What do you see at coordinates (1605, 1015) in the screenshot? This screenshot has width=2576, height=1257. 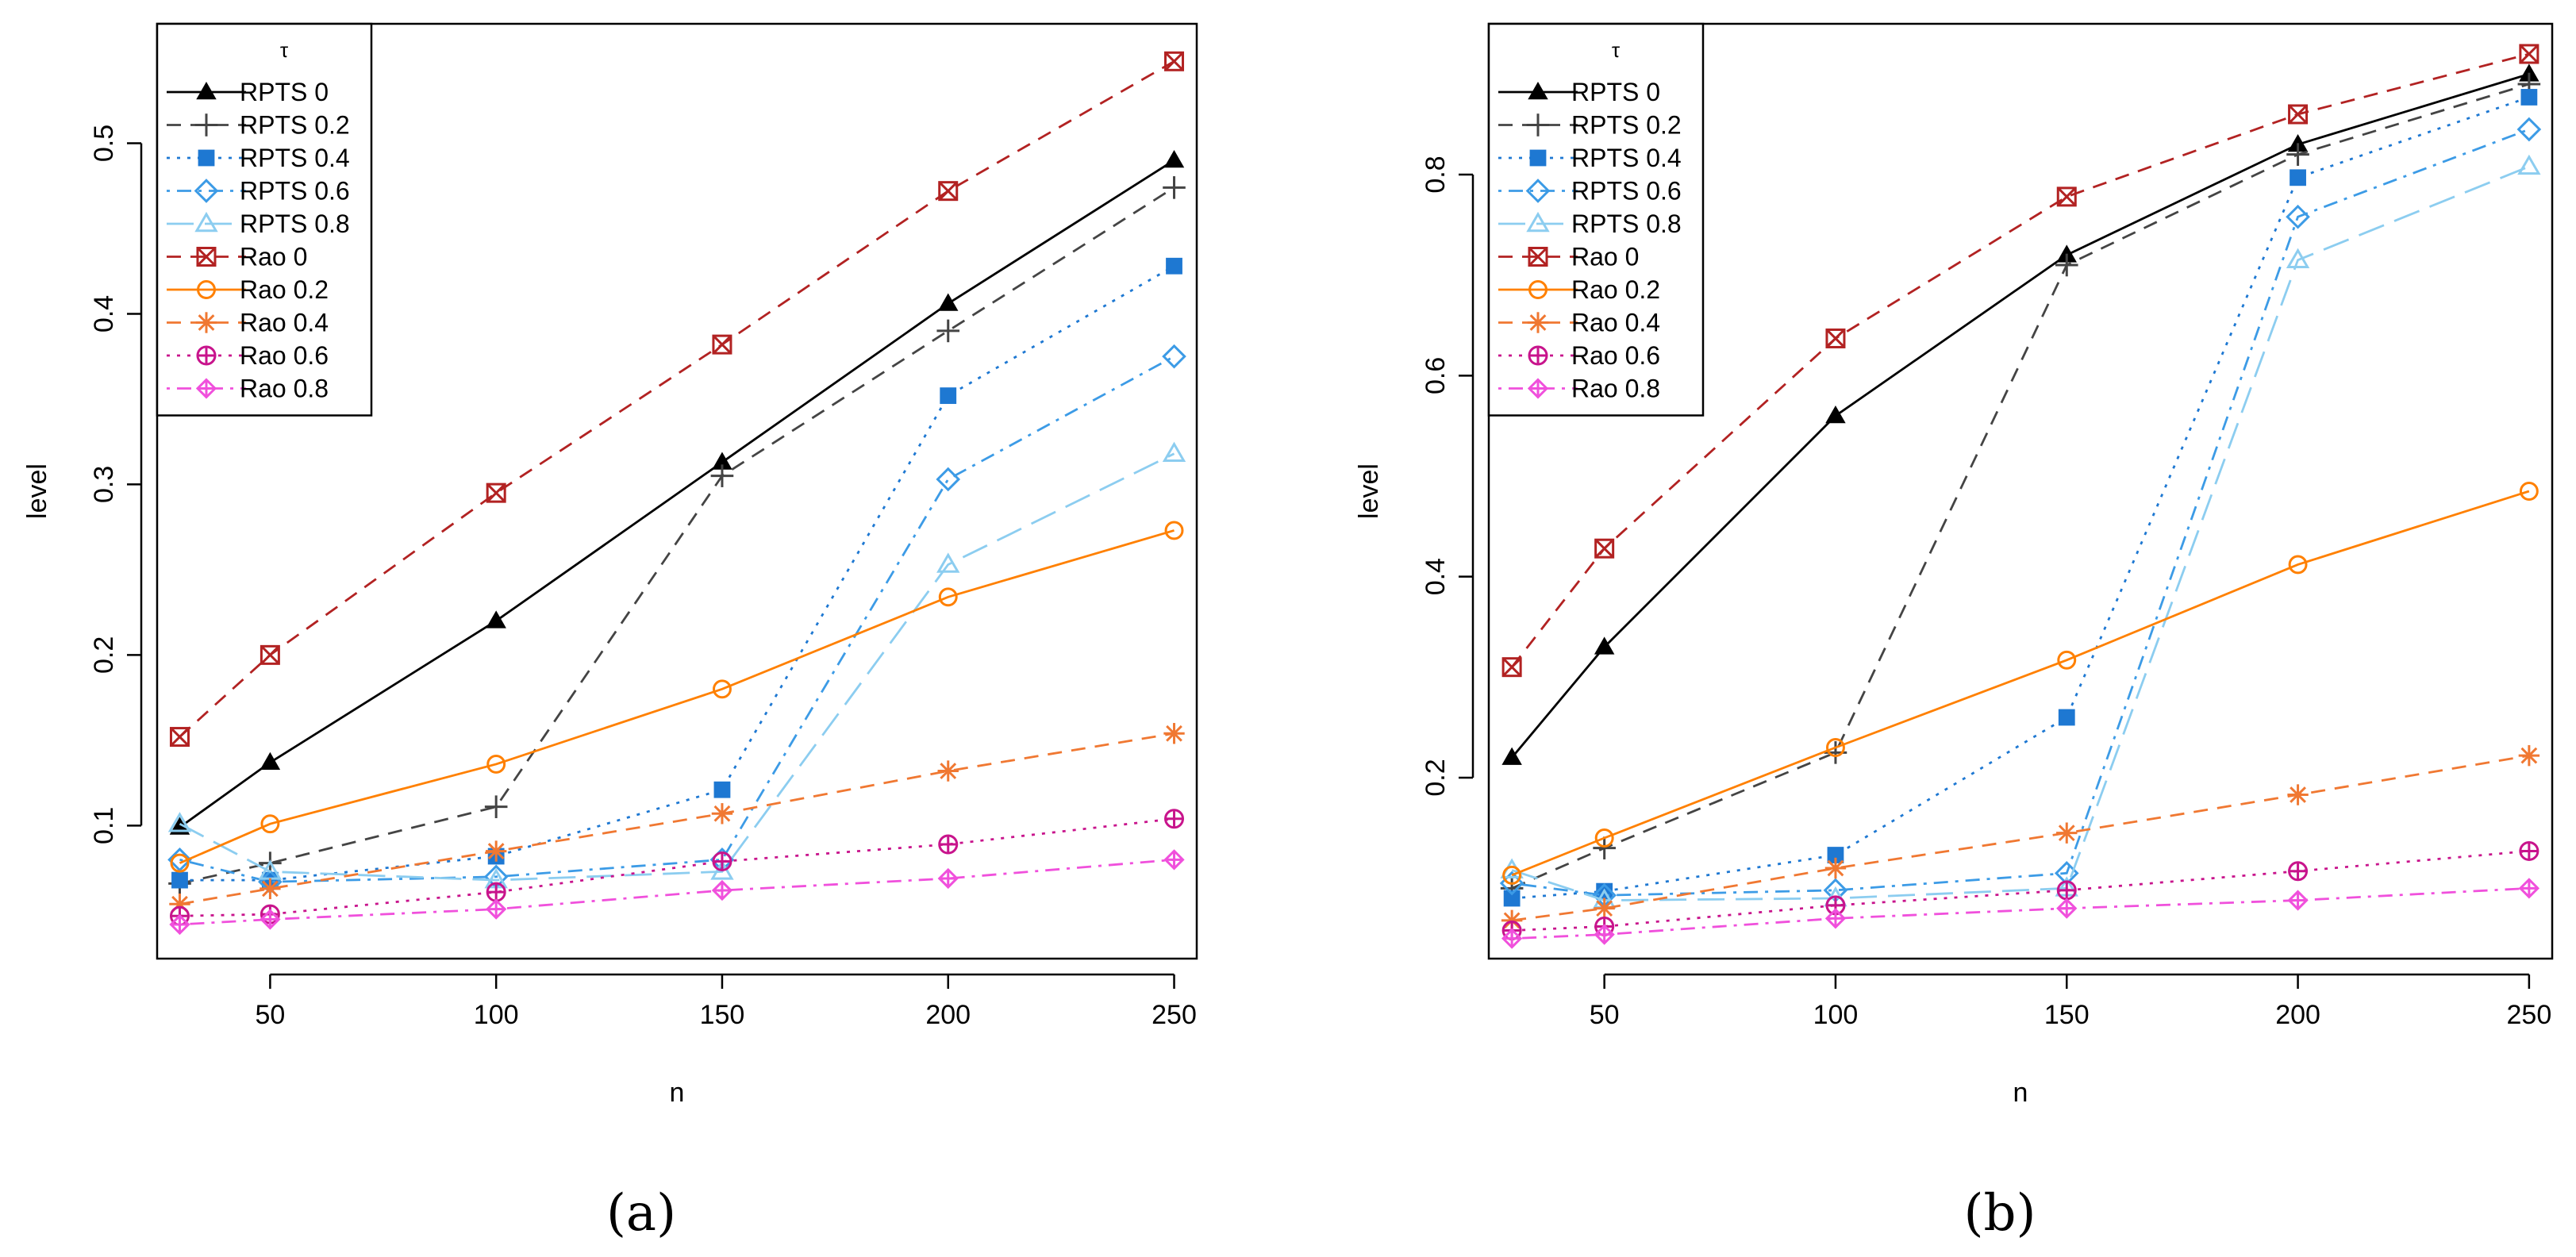 I see `x-tick-label: 50` at bounding box center [1605, 1015].